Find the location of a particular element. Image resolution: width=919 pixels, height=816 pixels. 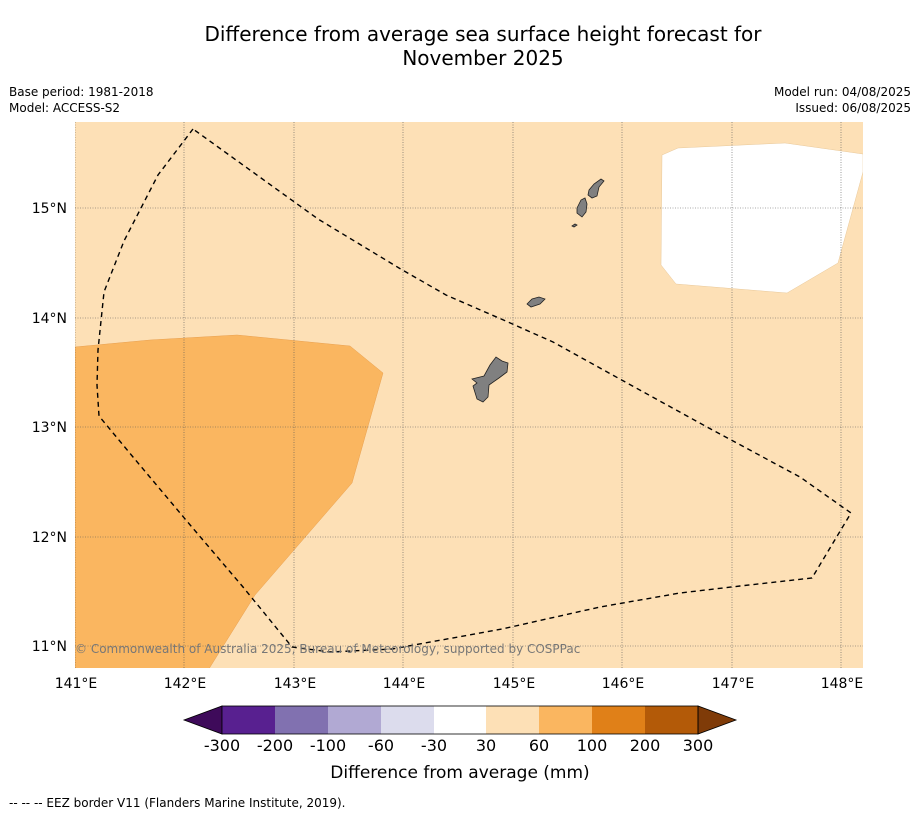

island-saipan is located at coordinates (596, 188).